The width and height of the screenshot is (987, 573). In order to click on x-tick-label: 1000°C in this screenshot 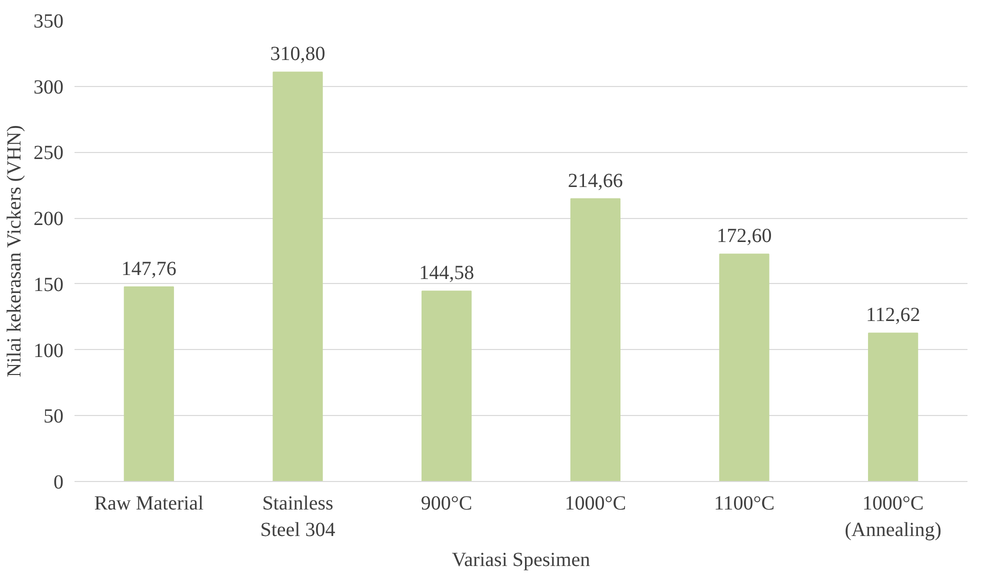, I will do `click(595, 503)`.